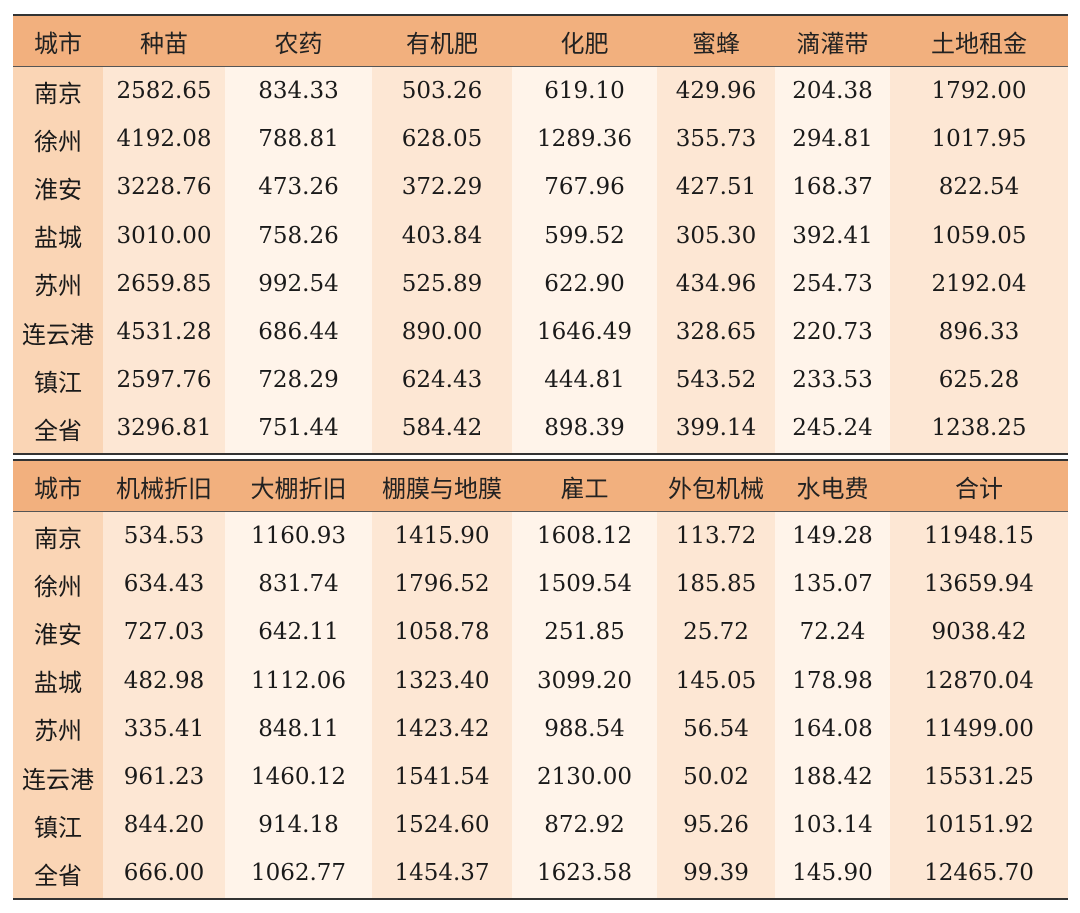  Describe the element at coordinates (584, 332) in the screenshot. I see `value-cell: 1646.49` at that location.